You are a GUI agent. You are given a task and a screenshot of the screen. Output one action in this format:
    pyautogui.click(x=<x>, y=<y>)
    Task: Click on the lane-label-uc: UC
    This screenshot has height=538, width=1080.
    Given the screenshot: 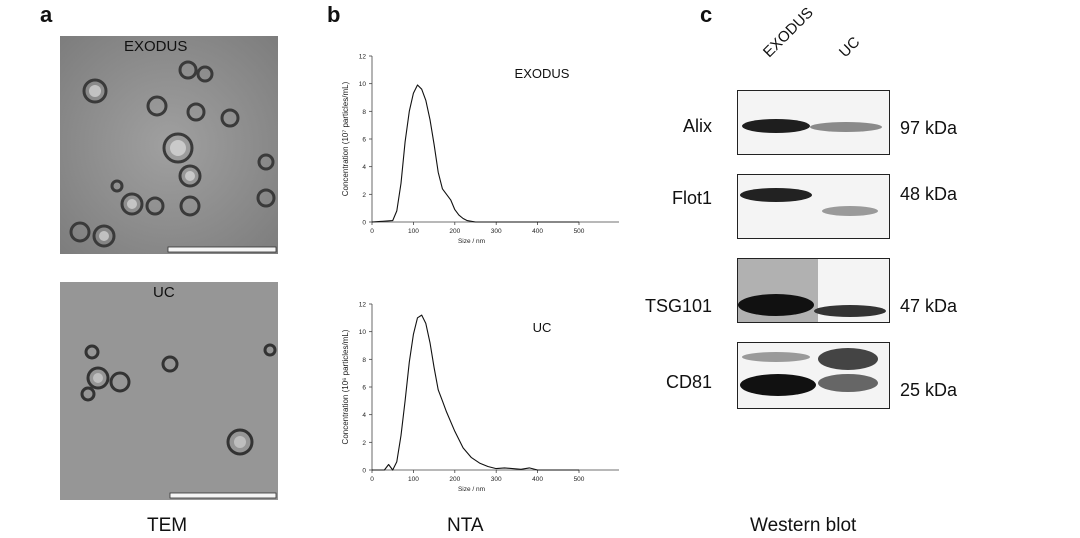 What is the action you would take?
    pyautogui.click(x=849, y=47)
    